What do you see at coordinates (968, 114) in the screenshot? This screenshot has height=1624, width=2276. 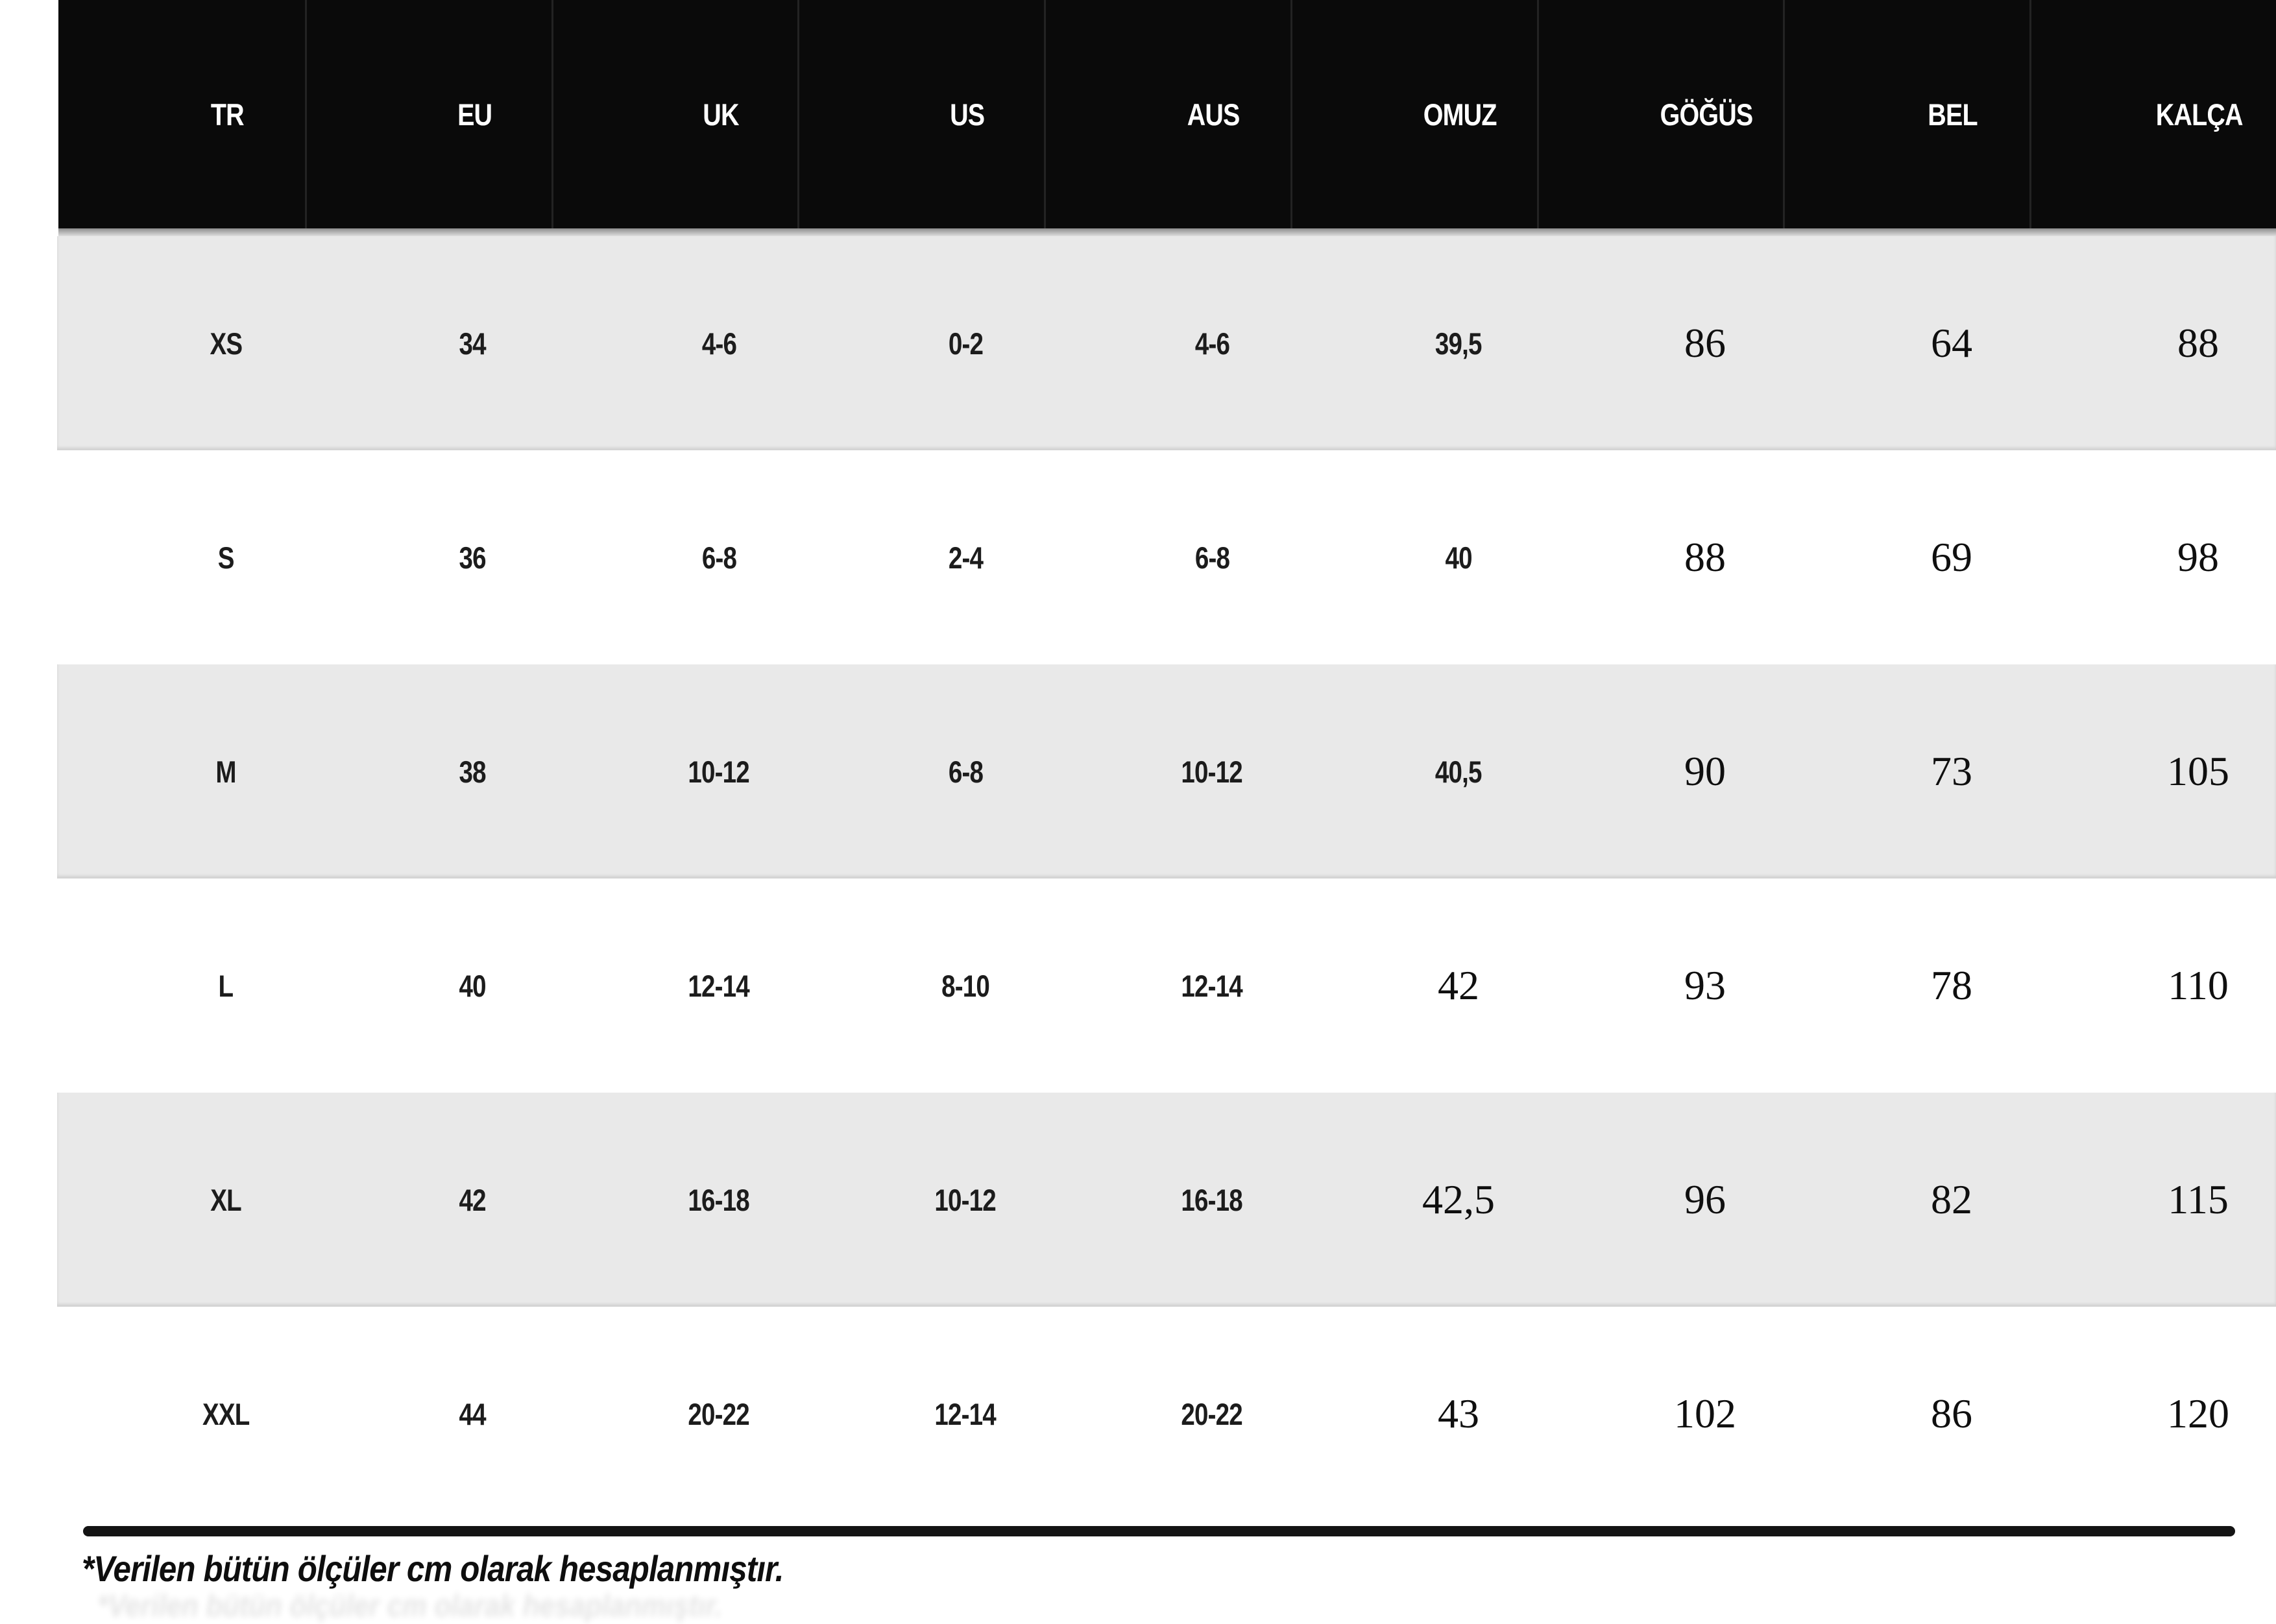 I see `column-header-label: US` at bounding box center [968, 114].